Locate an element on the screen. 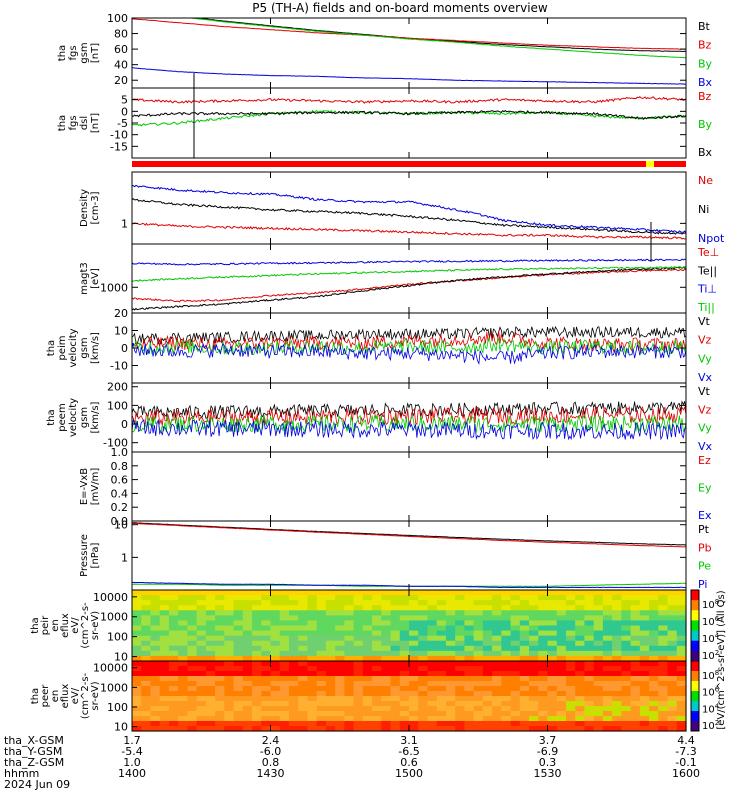  y-tick-label: 0 is located at coordinates (124, 424).